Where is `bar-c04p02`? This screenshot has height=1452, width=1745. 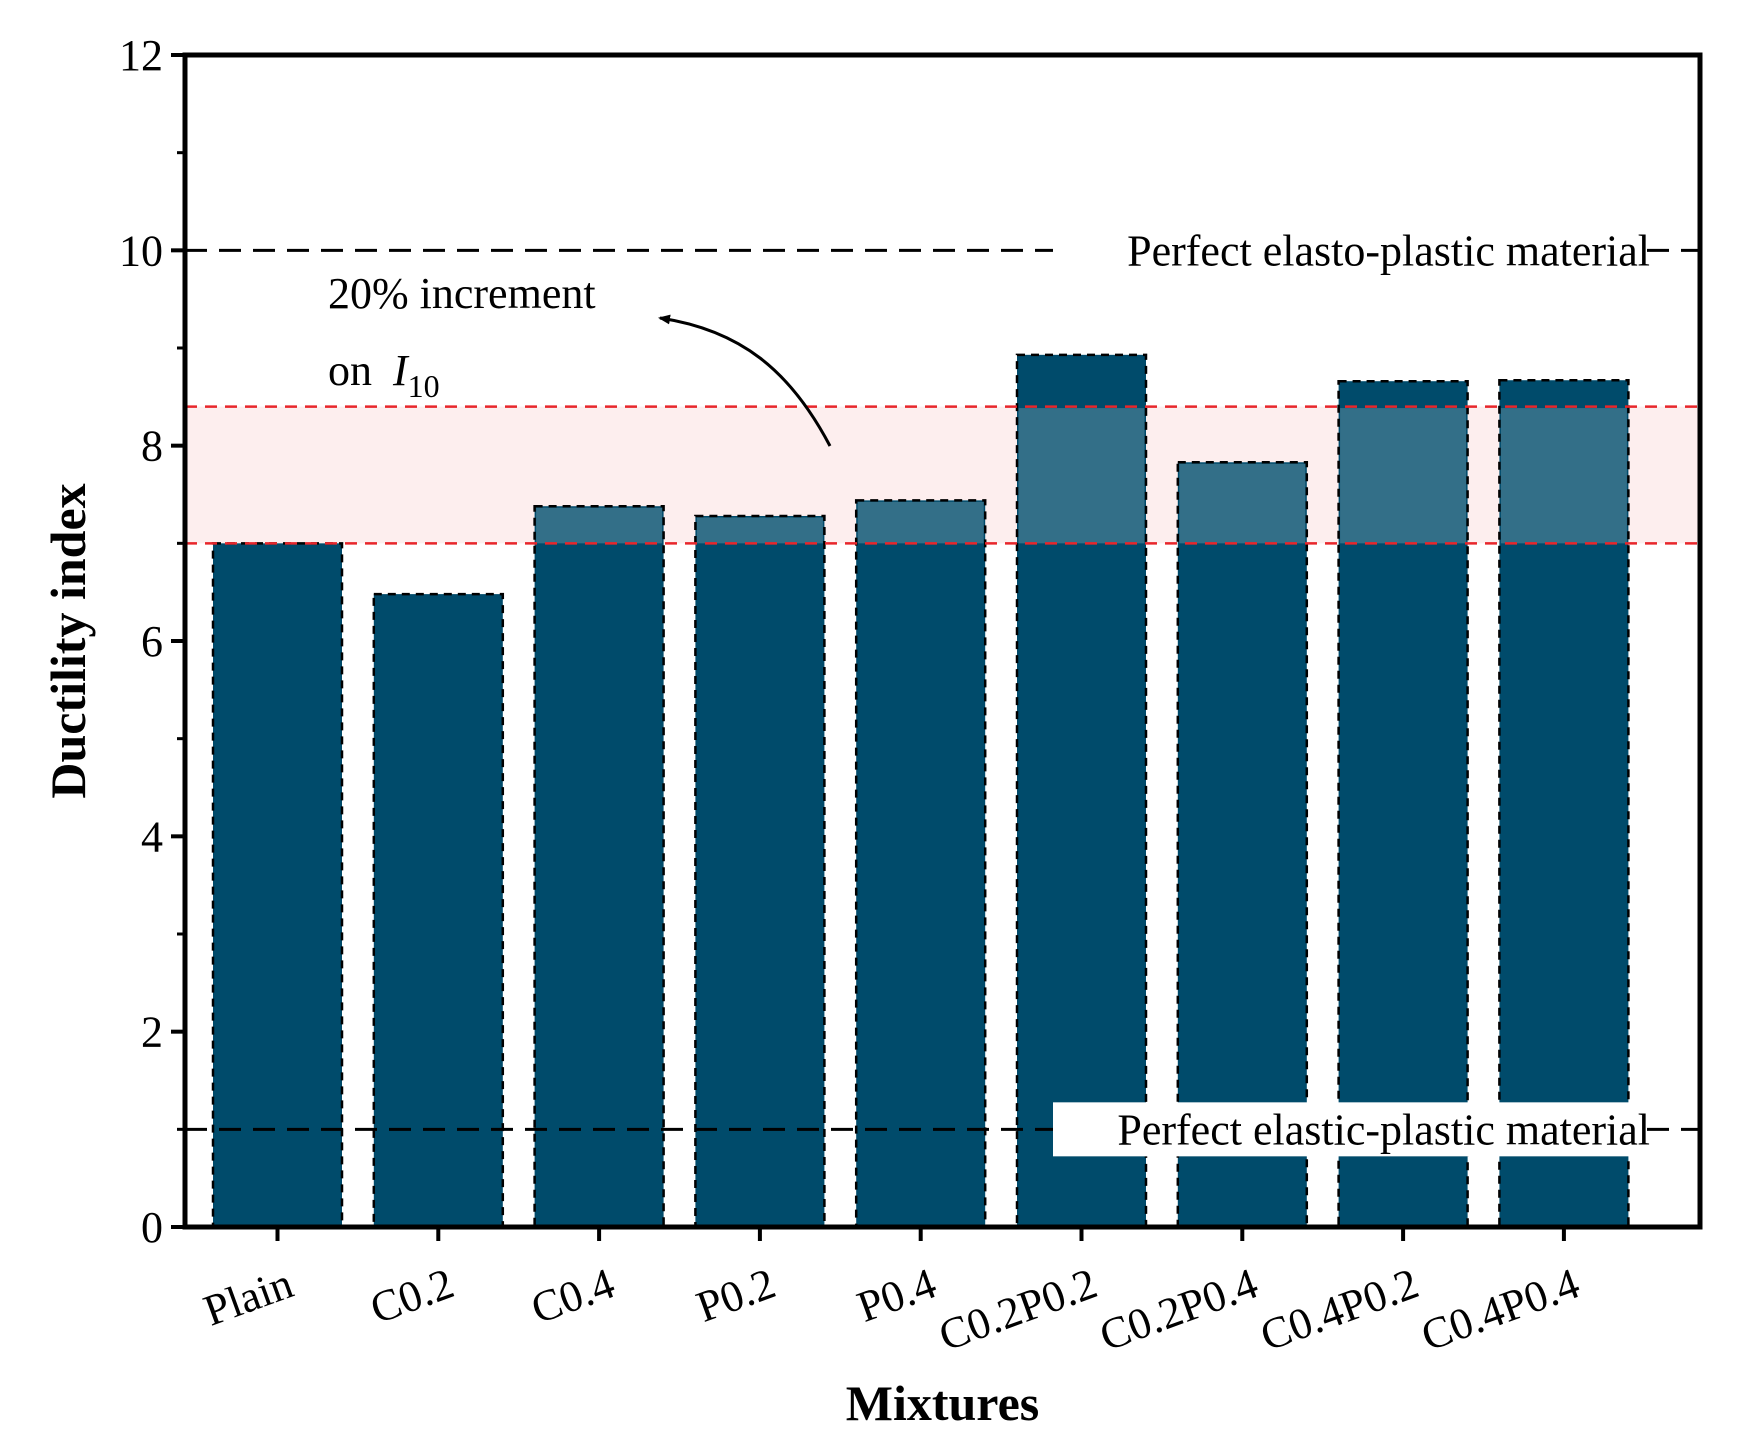 bar-c04p02 is located at coordinates (1403, 804).